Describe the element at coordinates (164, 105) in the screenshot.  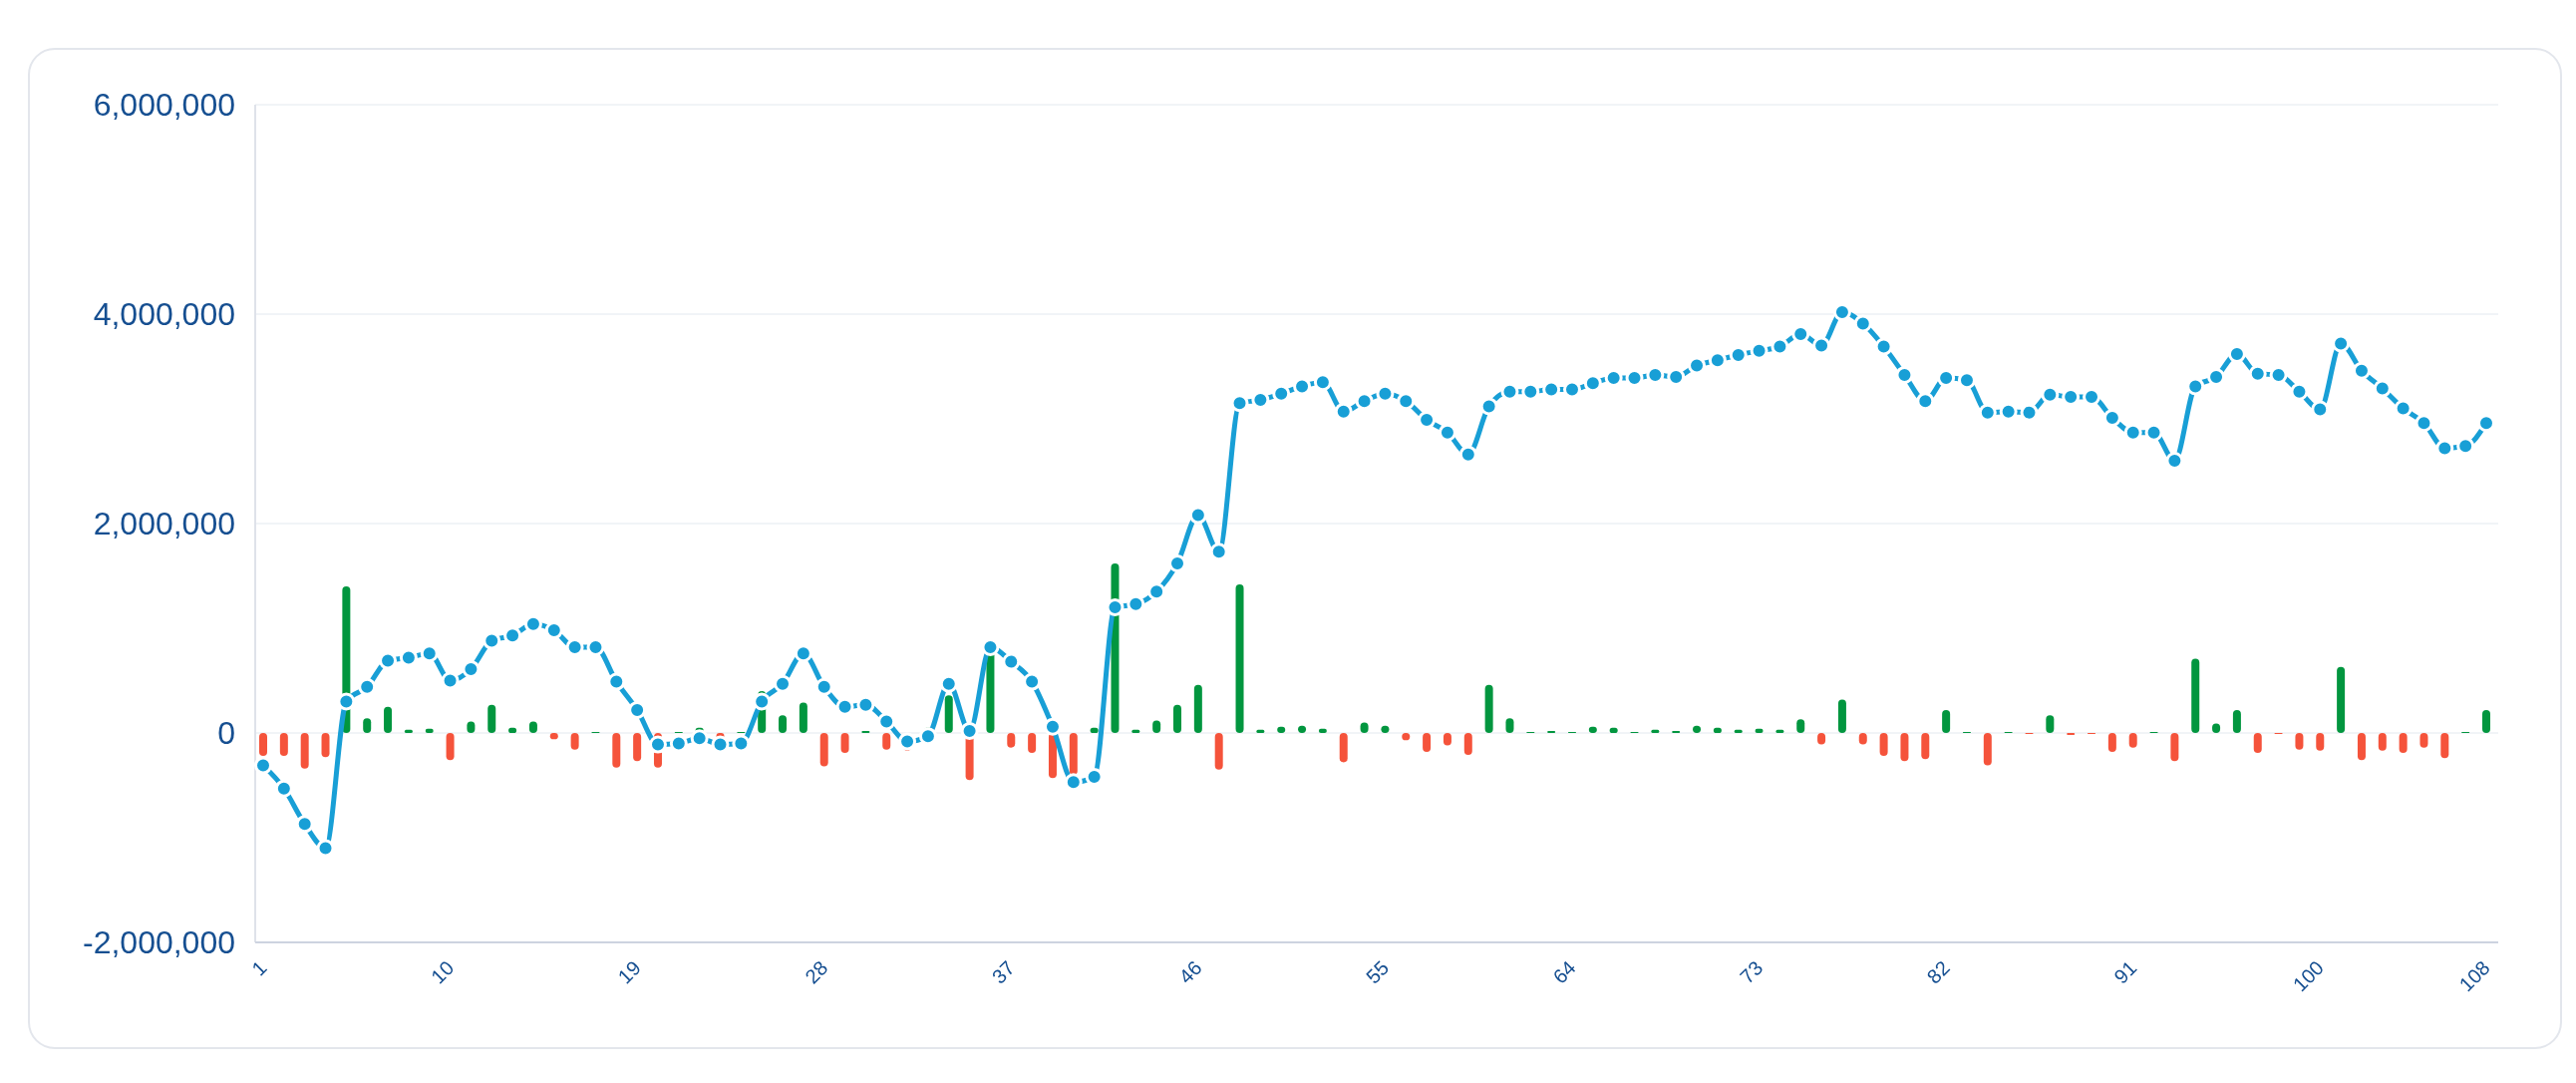
I see `y-tick-label: 6,000,000` at that location.